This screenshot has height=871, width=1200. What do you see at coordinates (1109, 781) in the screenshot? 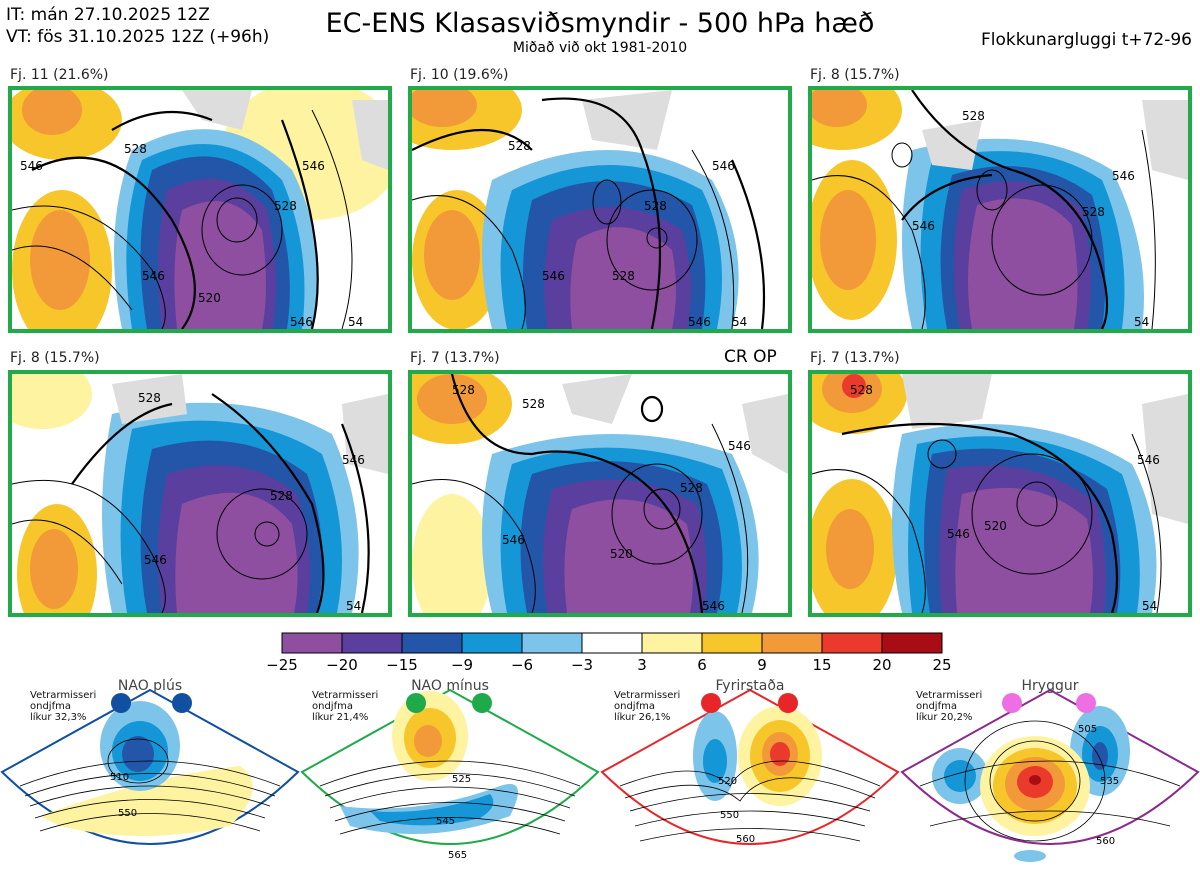
I see `contour-label: 535` at bounding box center [1109, 781].